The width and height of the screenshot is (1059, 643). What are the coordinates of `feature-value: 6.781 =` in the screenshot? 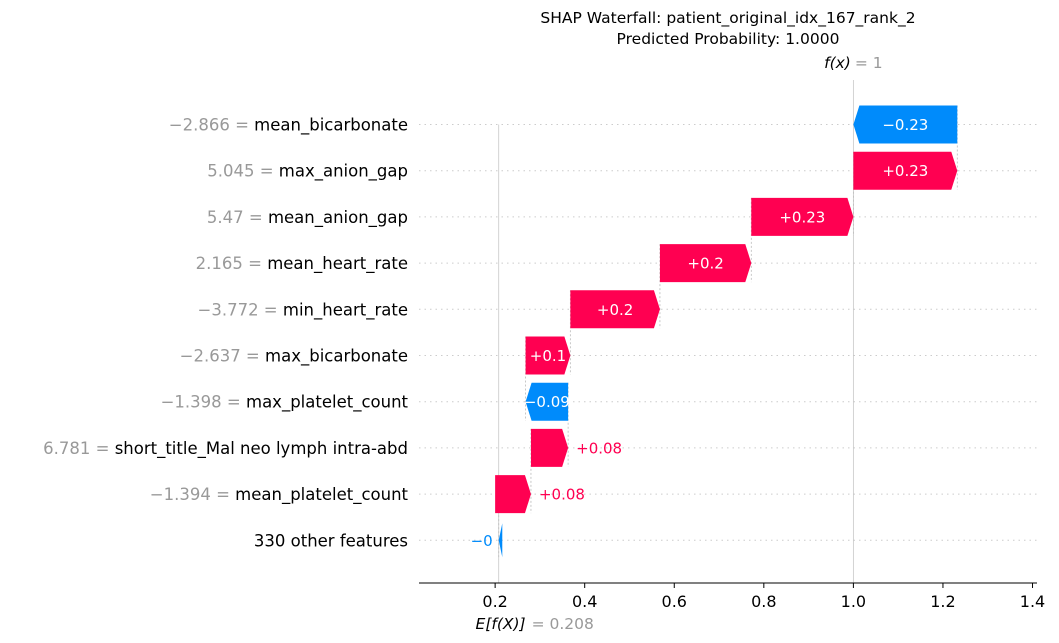 It's located at (79, 448).